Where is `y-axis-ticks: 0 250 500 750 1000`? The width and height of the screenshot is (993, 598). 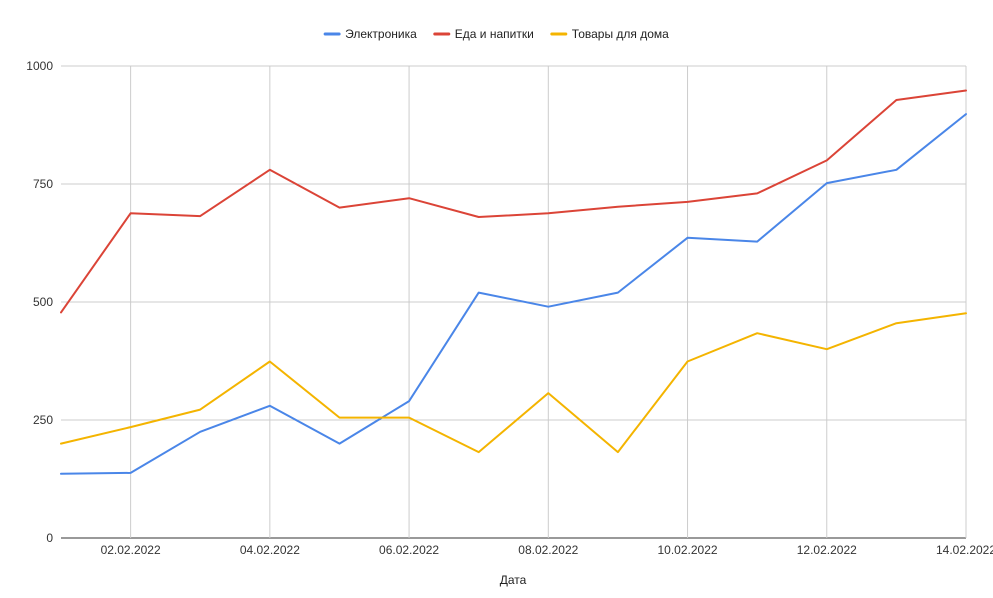 y-axis-ticks: 0 250 500 750 1000 is located at coordinates (39, 302).